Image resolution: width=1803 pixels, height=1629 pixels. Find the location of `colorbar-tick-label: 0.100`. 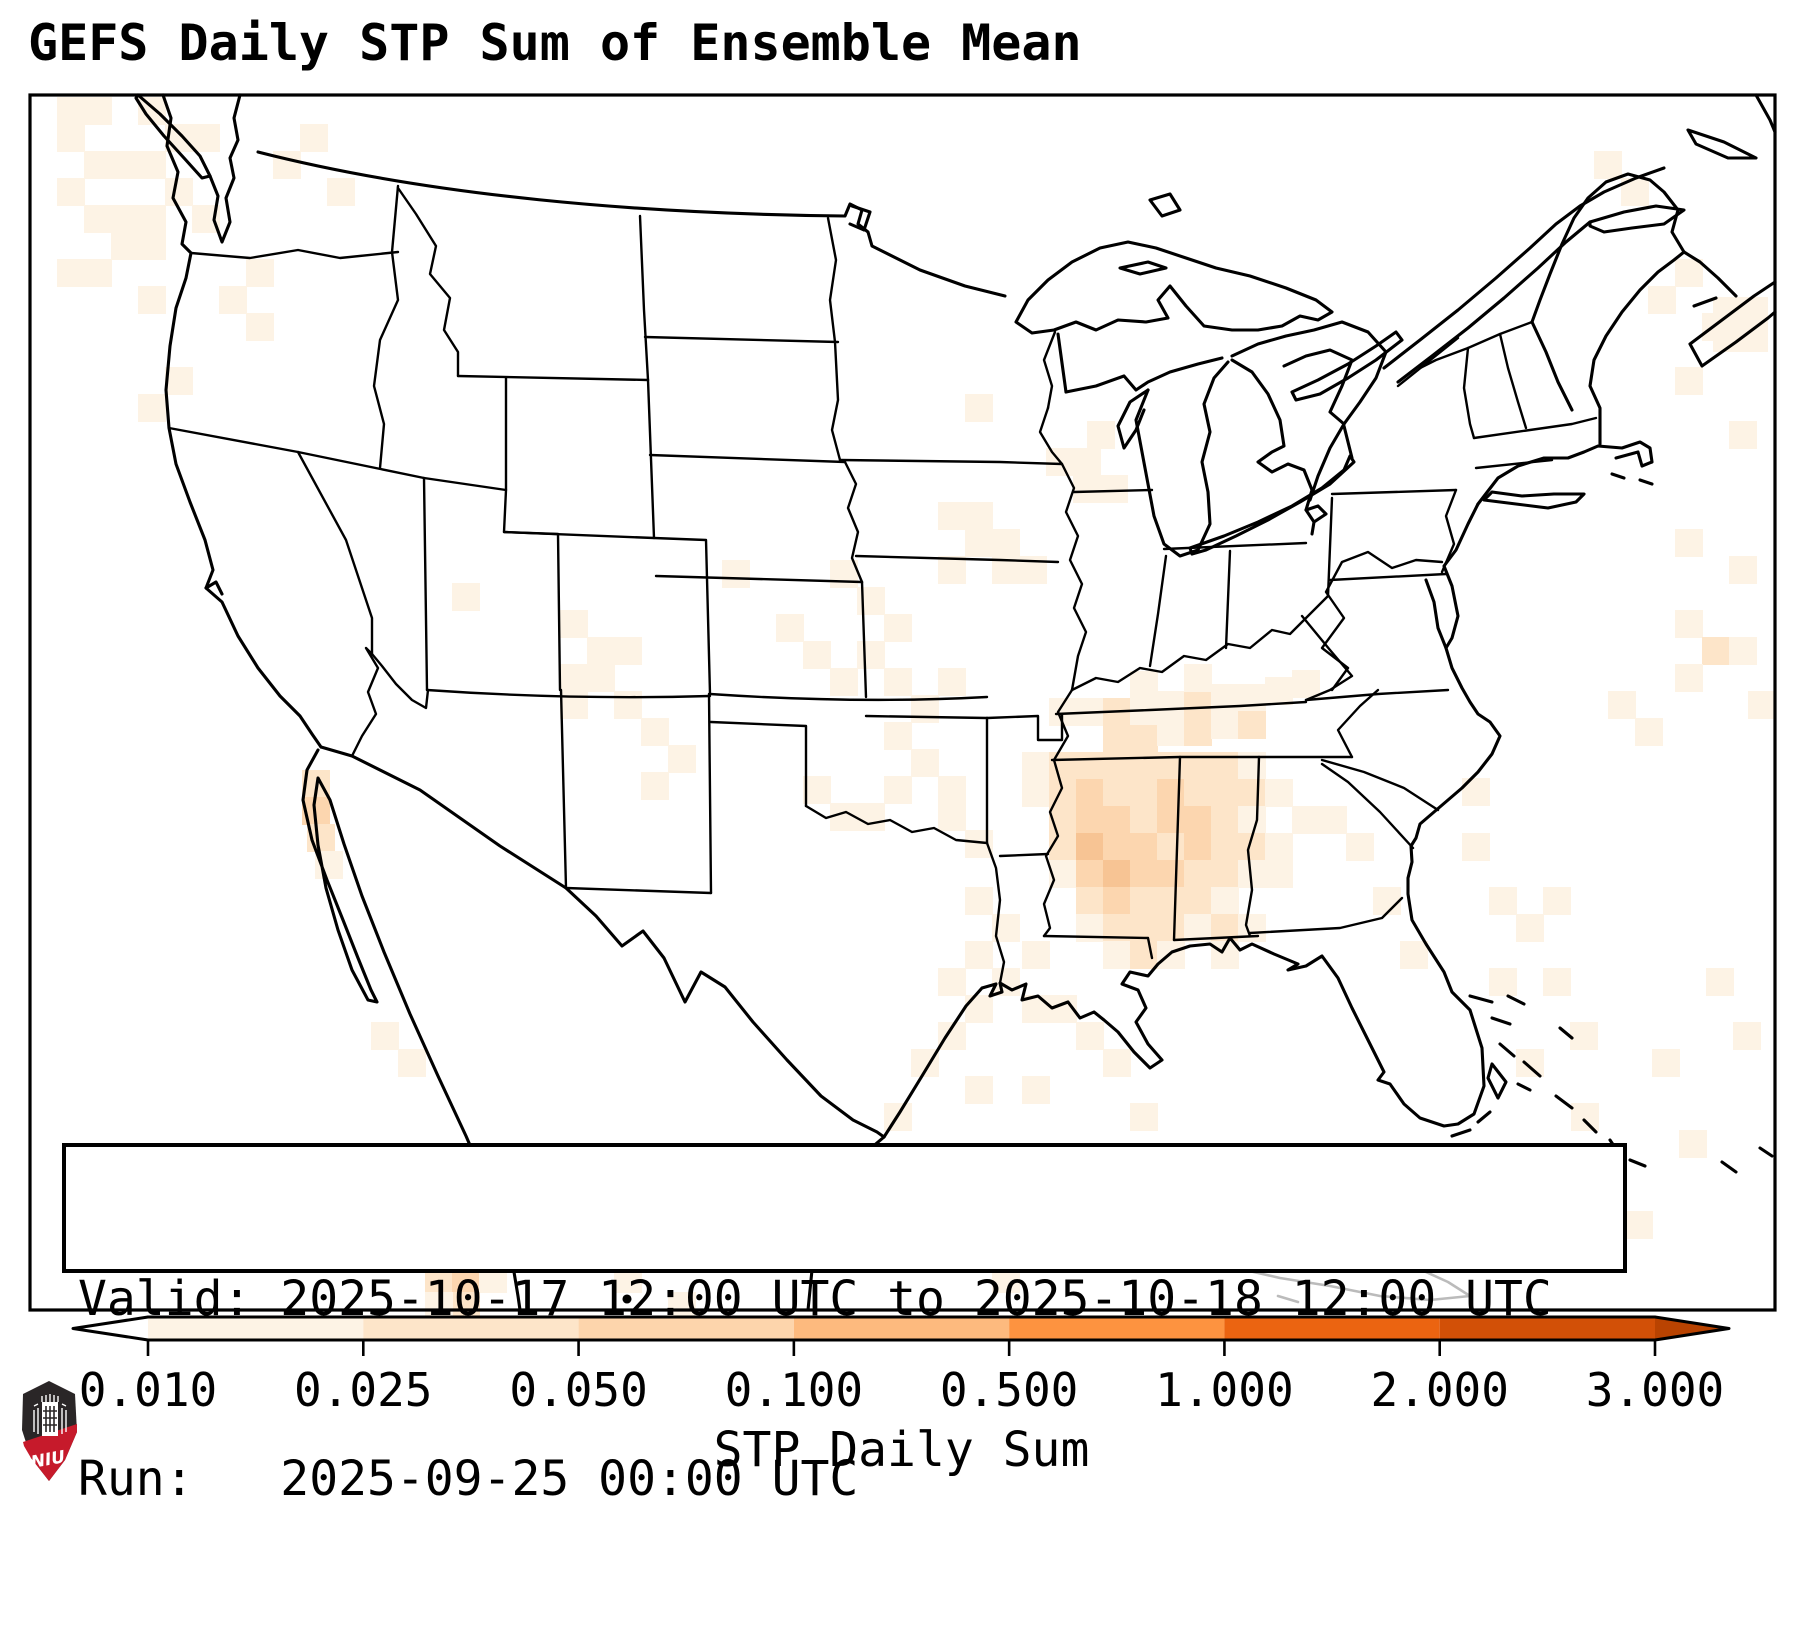

colorbar-tick-label: 0.100 is located at coordinates (794, 1390).